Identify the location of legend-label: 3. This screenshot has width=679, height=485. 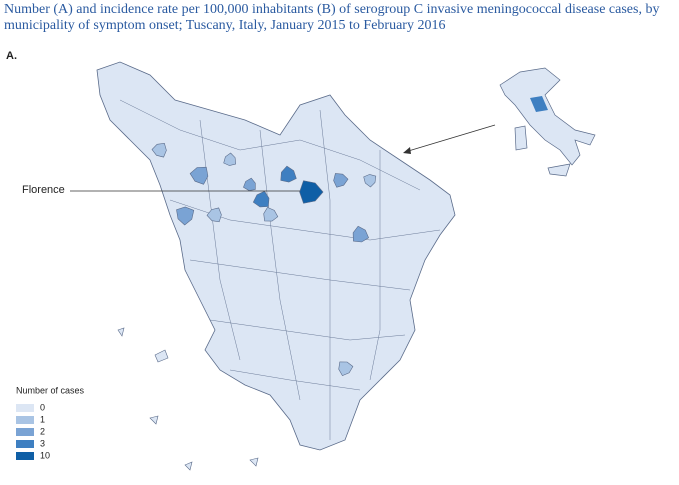
(42, 443).